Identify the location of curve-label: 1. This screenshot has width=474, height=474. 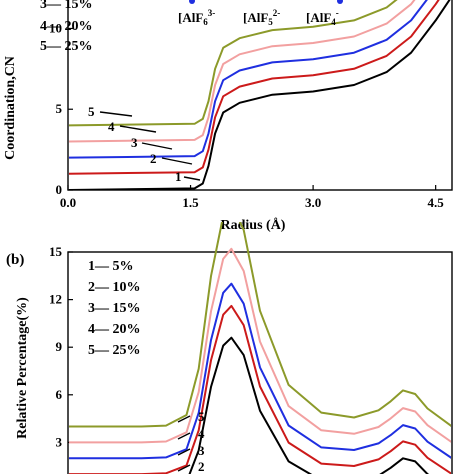
(178, 176).